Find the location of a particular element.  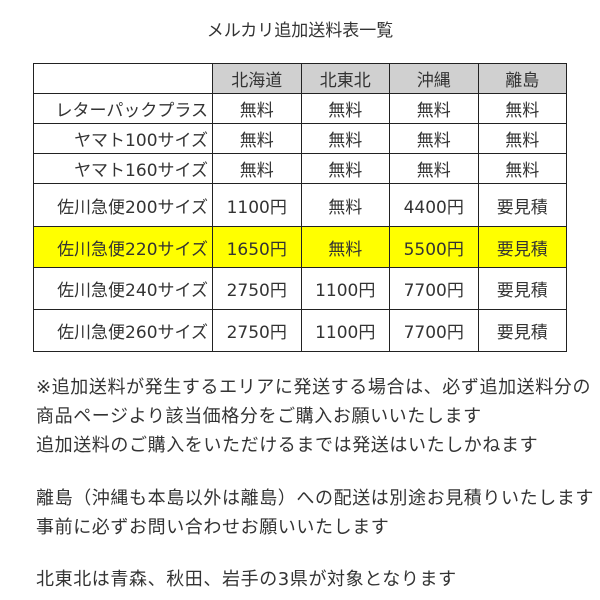

corner-cell is located at coordinates (123, 78).